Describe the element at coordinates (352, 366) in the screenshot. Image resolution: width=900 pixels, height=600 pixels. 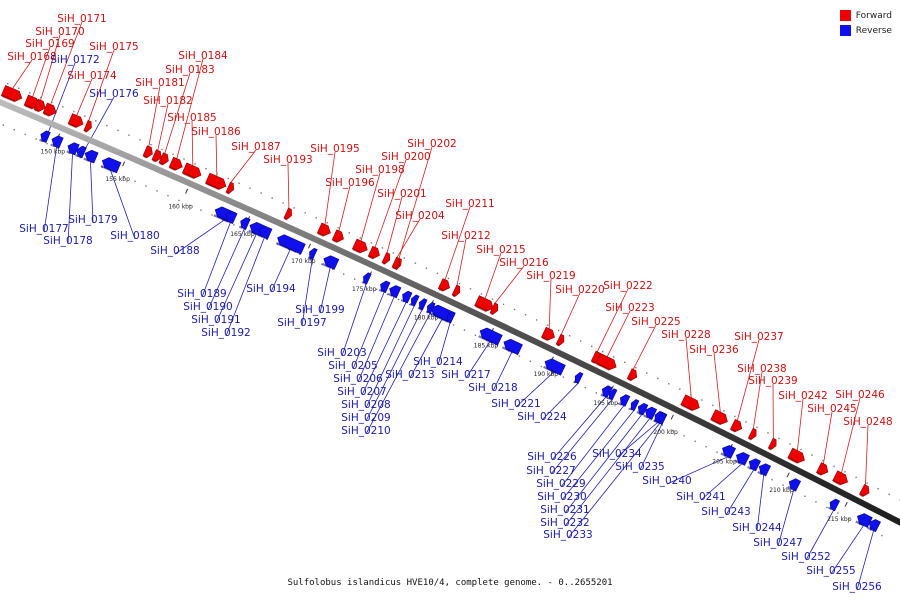
I see `gene-label-sih-0205: SiH_0205` at that location.